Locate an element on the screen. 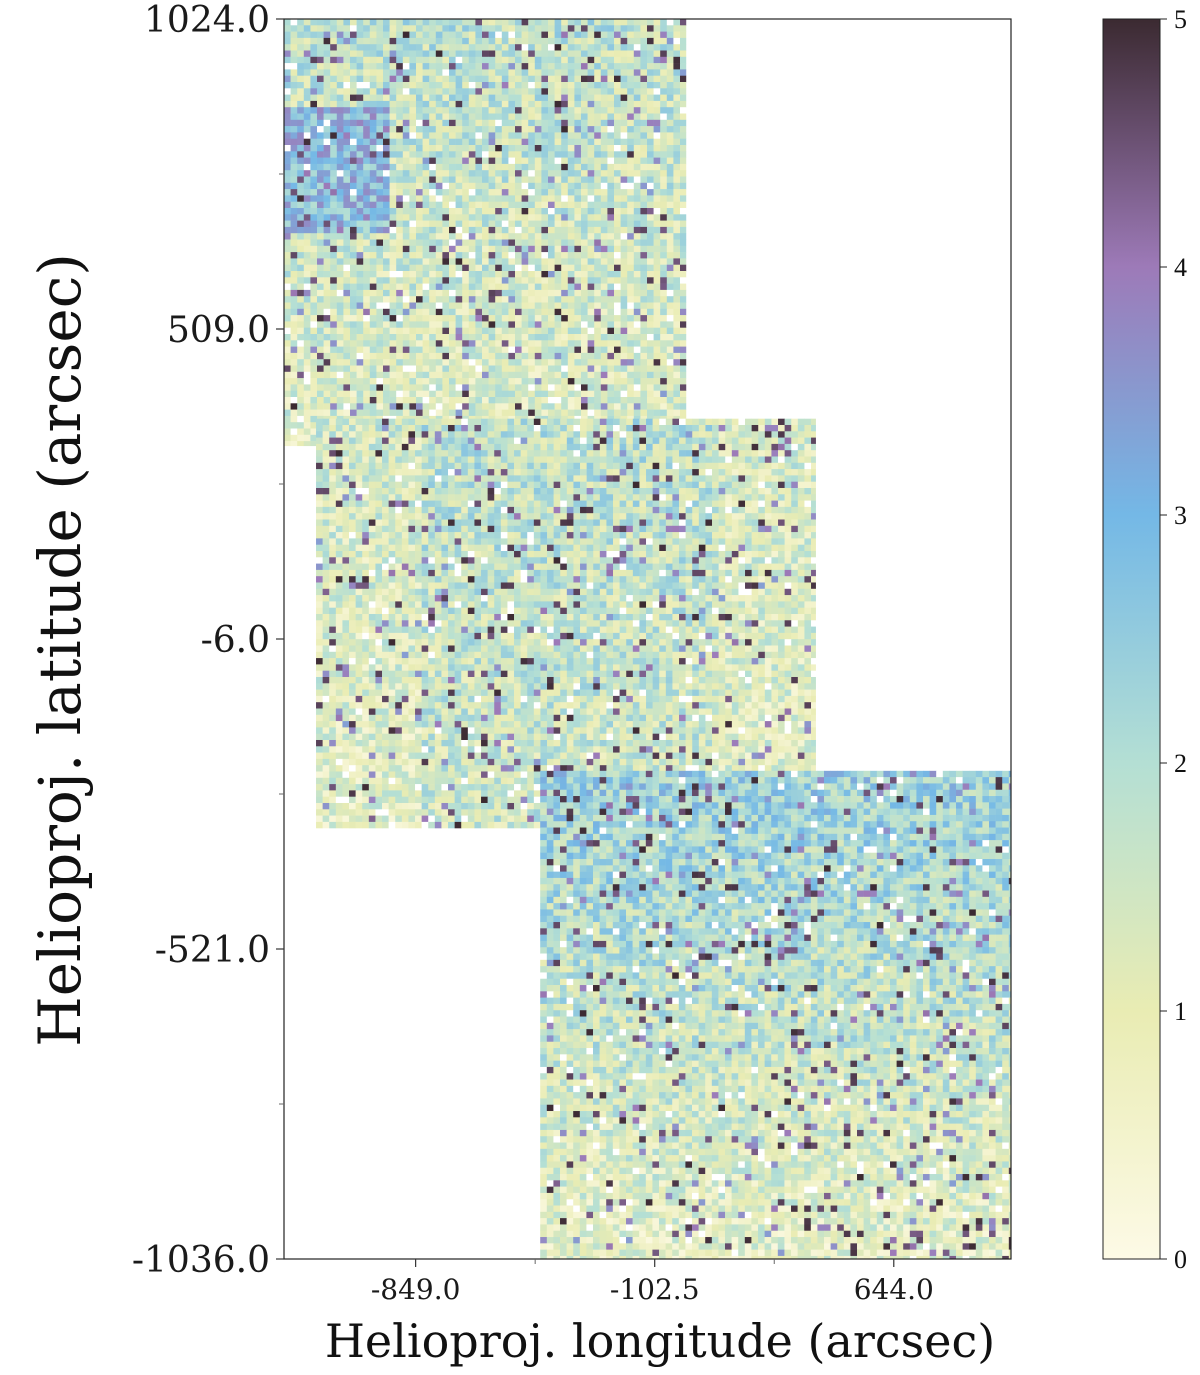 This screenshot has height=1375, width=1200. x-tick-label: -102.5 is located at coordinates (655, 1289).